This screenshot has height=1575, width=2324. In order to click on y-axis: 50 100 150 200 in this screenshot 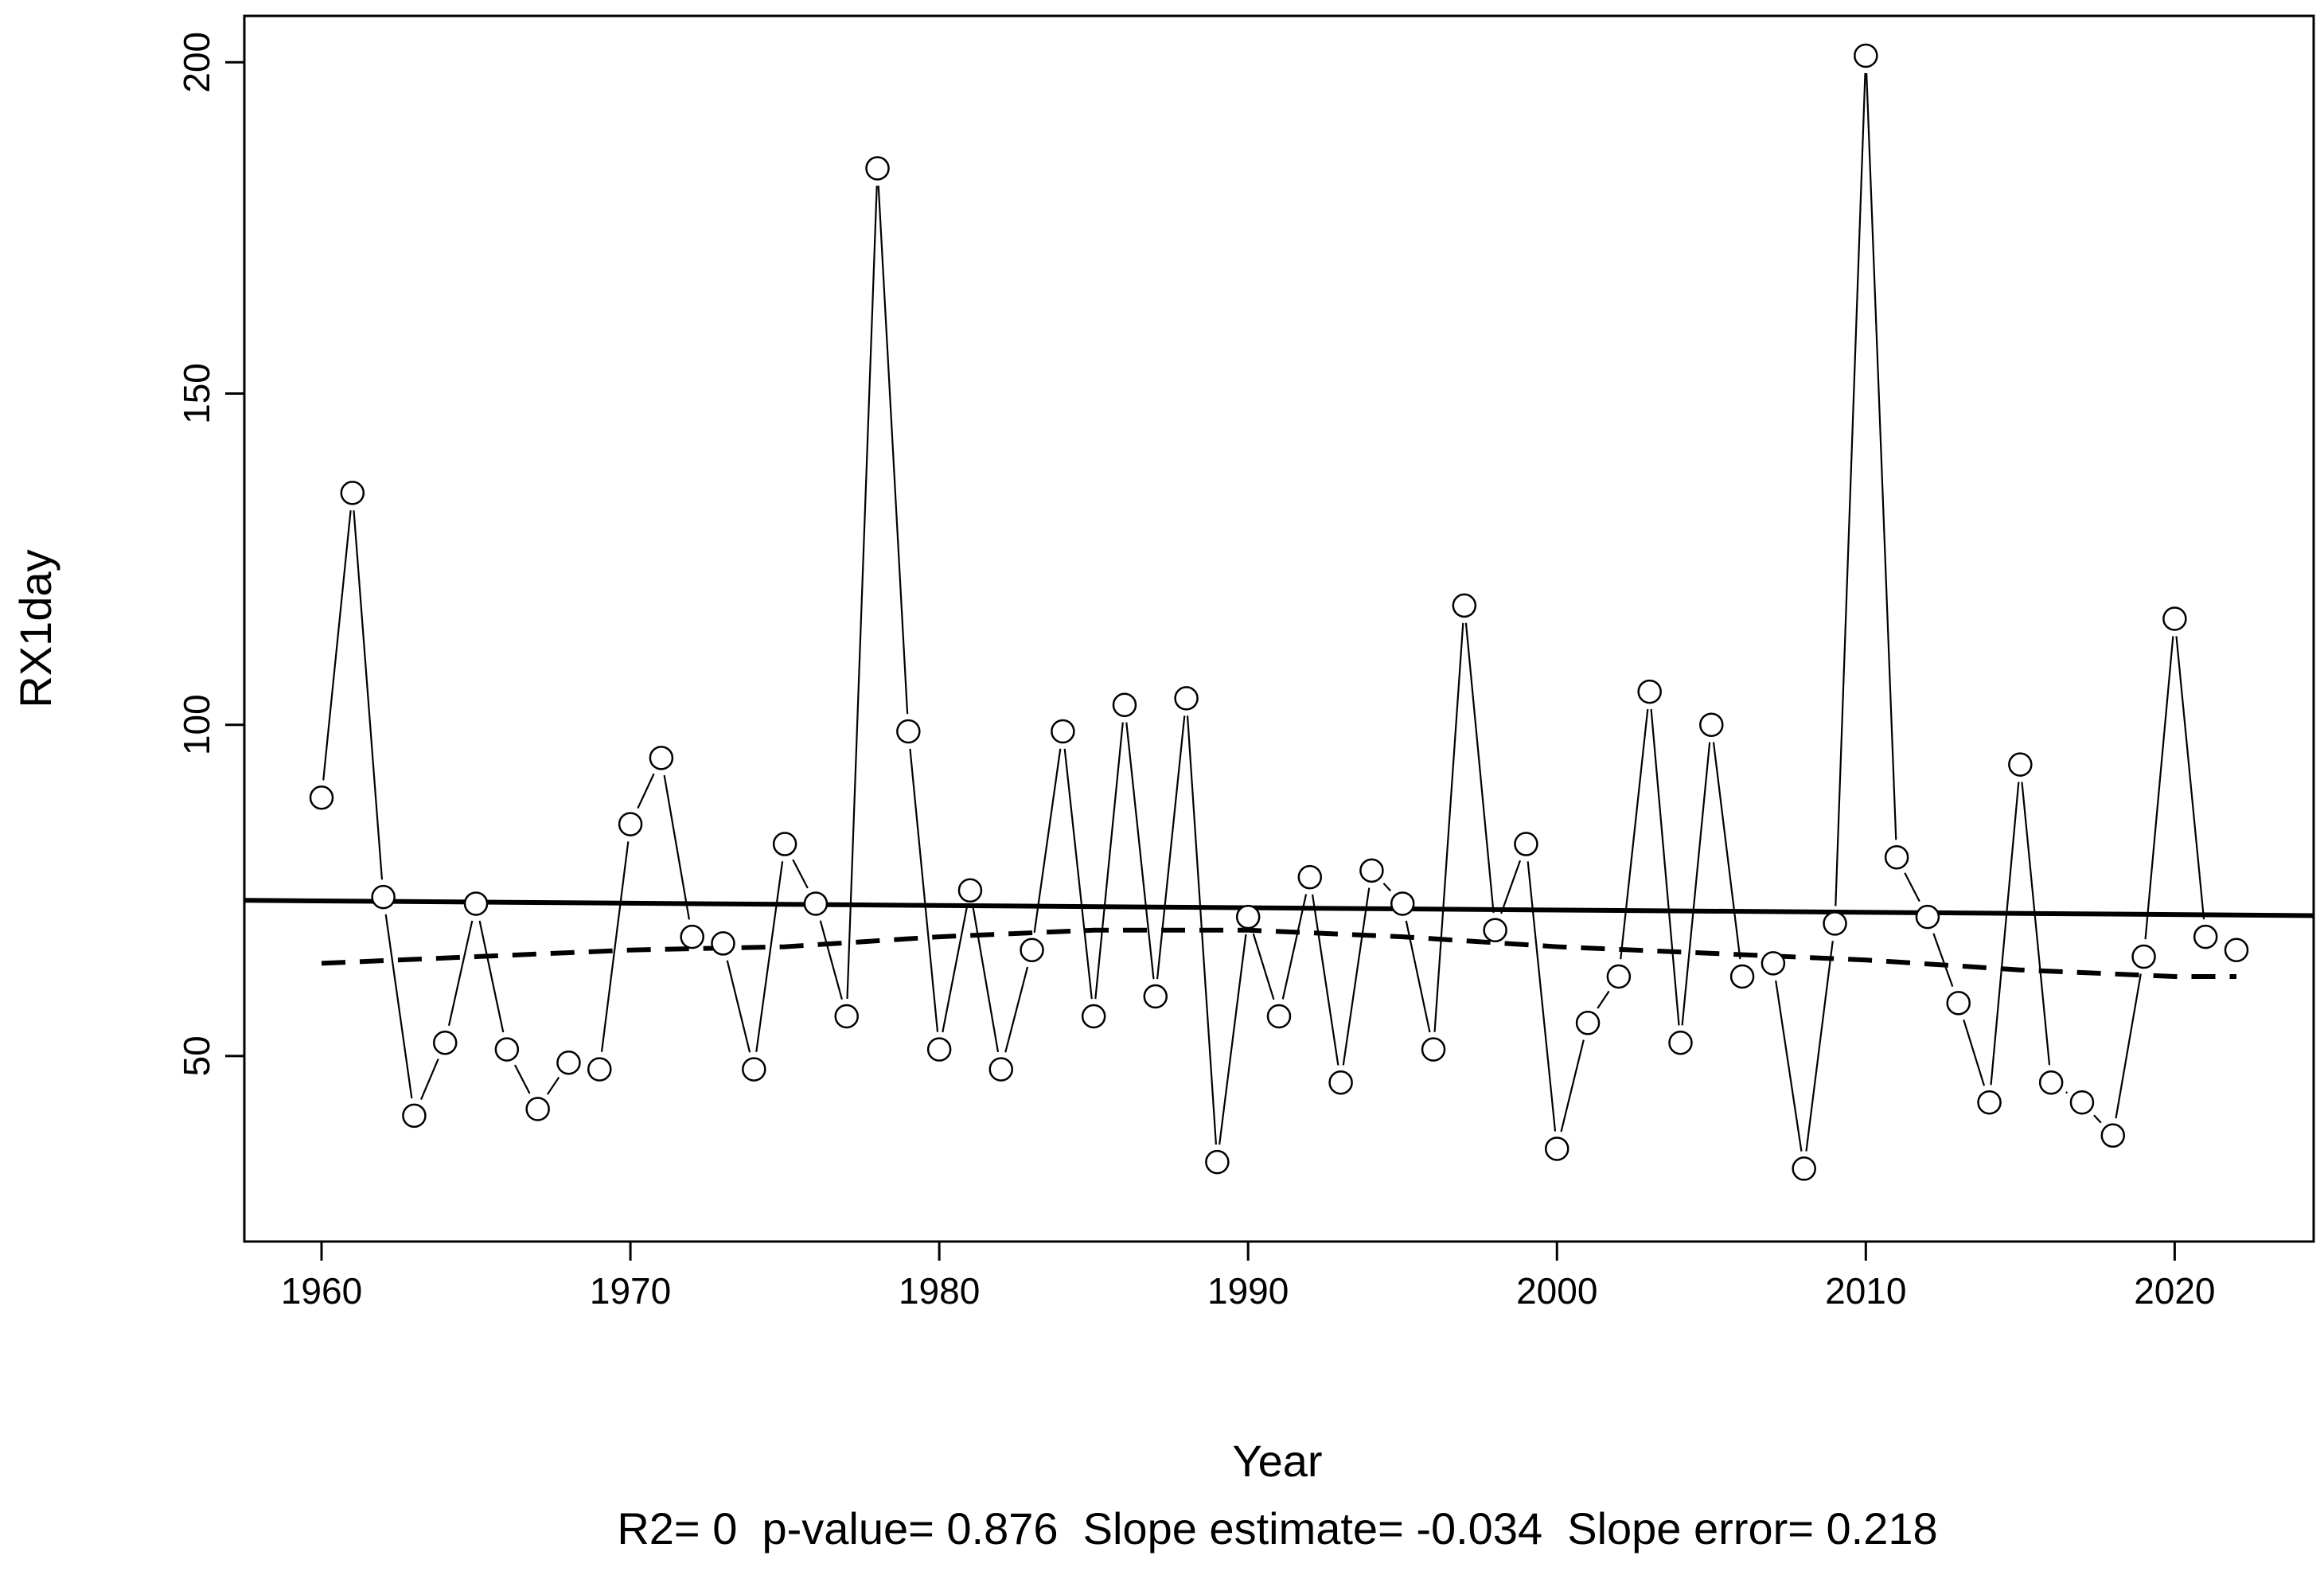, I will do `click(211, 554)`.